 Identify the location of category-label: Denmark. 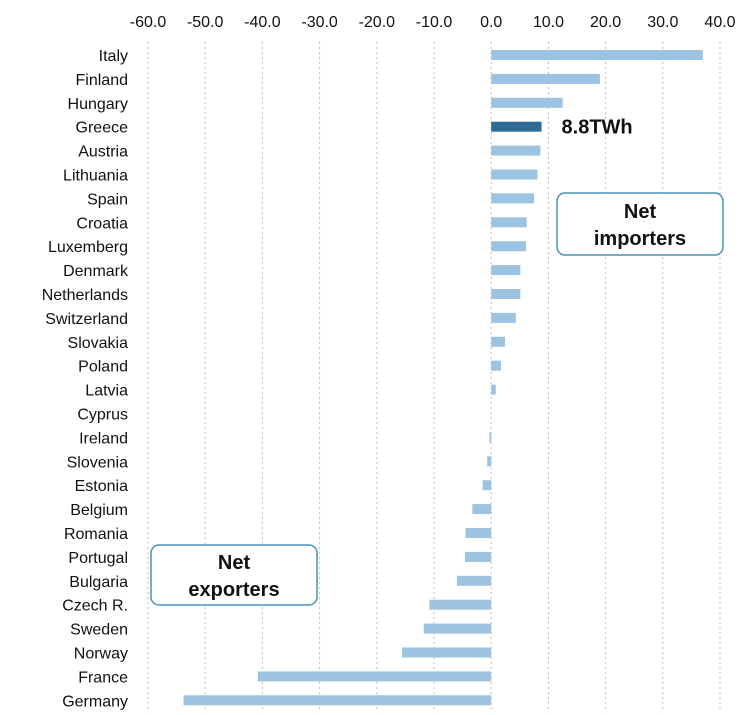
(96, 271).